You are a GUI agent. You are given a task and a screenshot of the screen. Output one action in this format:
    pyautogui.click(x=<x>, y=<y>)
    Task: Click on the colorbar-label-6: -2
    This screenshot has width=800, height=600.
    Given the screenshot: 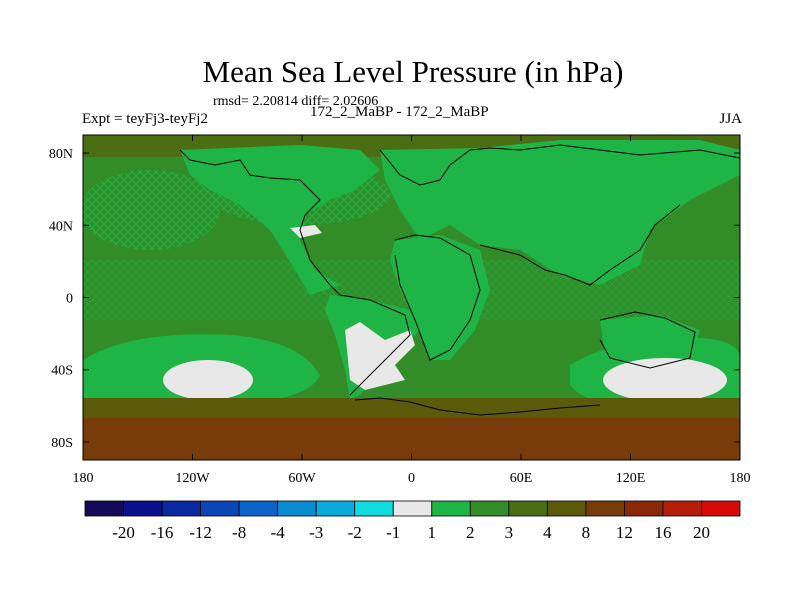 What is the action you would take?
    pyautogui.click(x=355, y=532)
    